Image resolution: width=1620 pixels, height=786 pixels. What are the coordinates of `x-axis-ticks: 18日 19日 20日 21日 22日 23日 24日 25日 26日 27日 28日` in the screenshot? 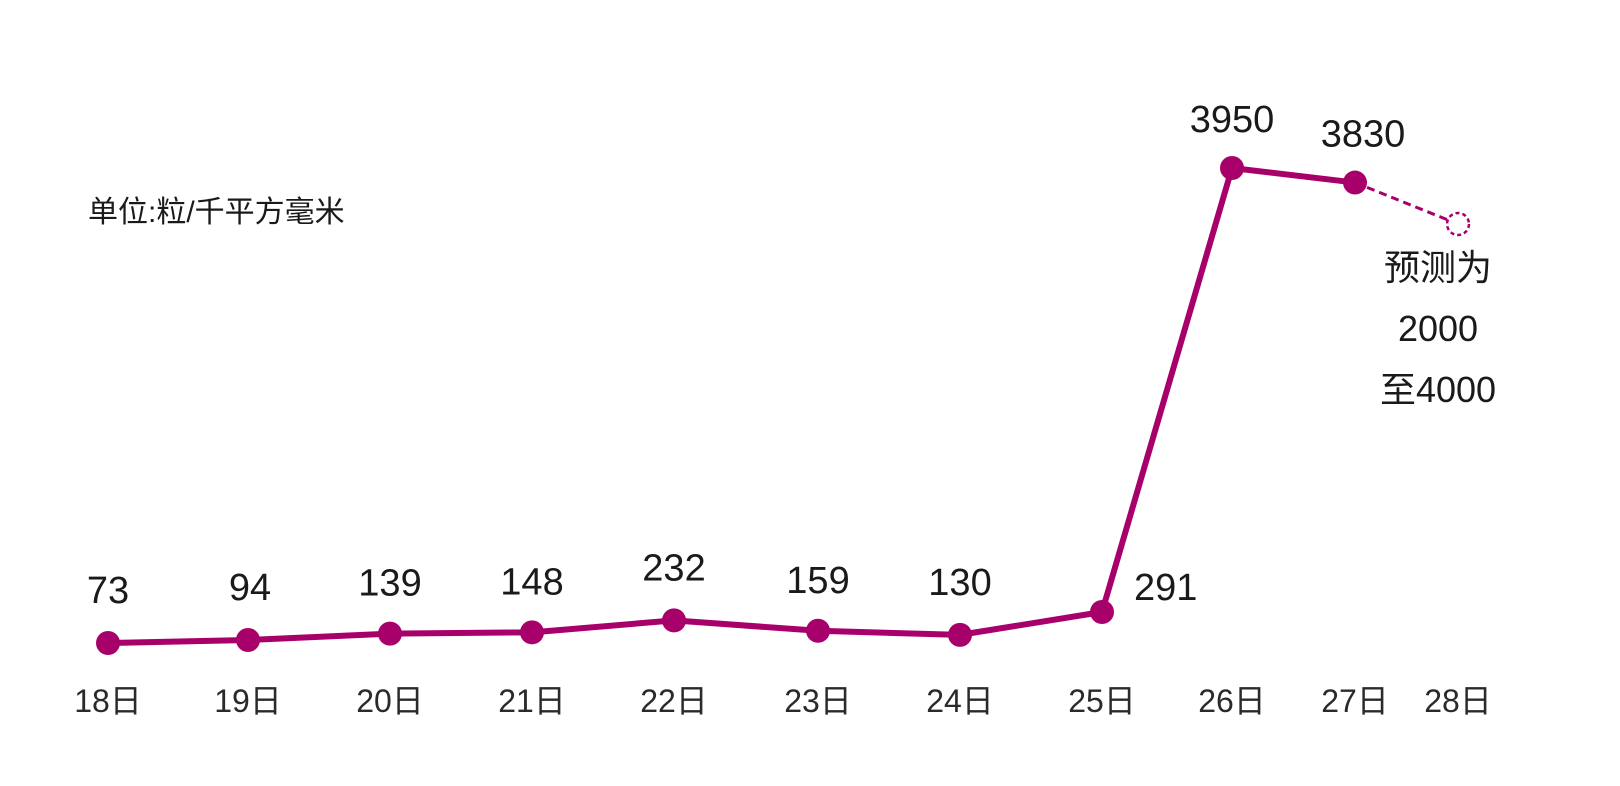 It's located at (783, 701).